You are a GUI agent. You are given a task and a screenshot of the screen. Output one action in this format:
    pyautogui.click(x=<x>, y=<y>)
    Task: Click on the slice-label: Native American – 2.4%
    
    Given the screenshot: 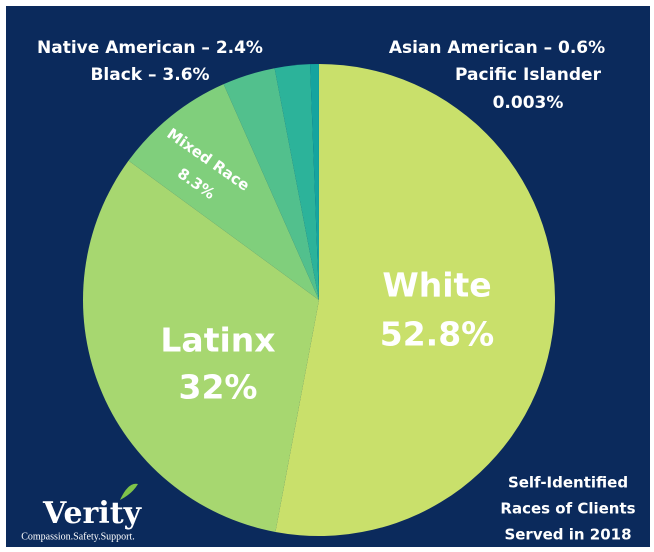 What is the action you would take?
    pyautogui.click(x=150, y=48)
    